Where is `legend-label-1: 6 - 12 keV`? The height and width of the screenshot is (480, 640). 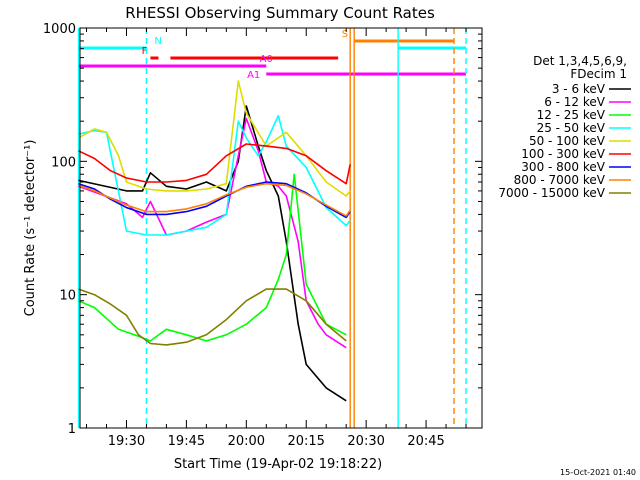
legend-label-1: 6 - 12 keV is located at coordinates (575, 102).